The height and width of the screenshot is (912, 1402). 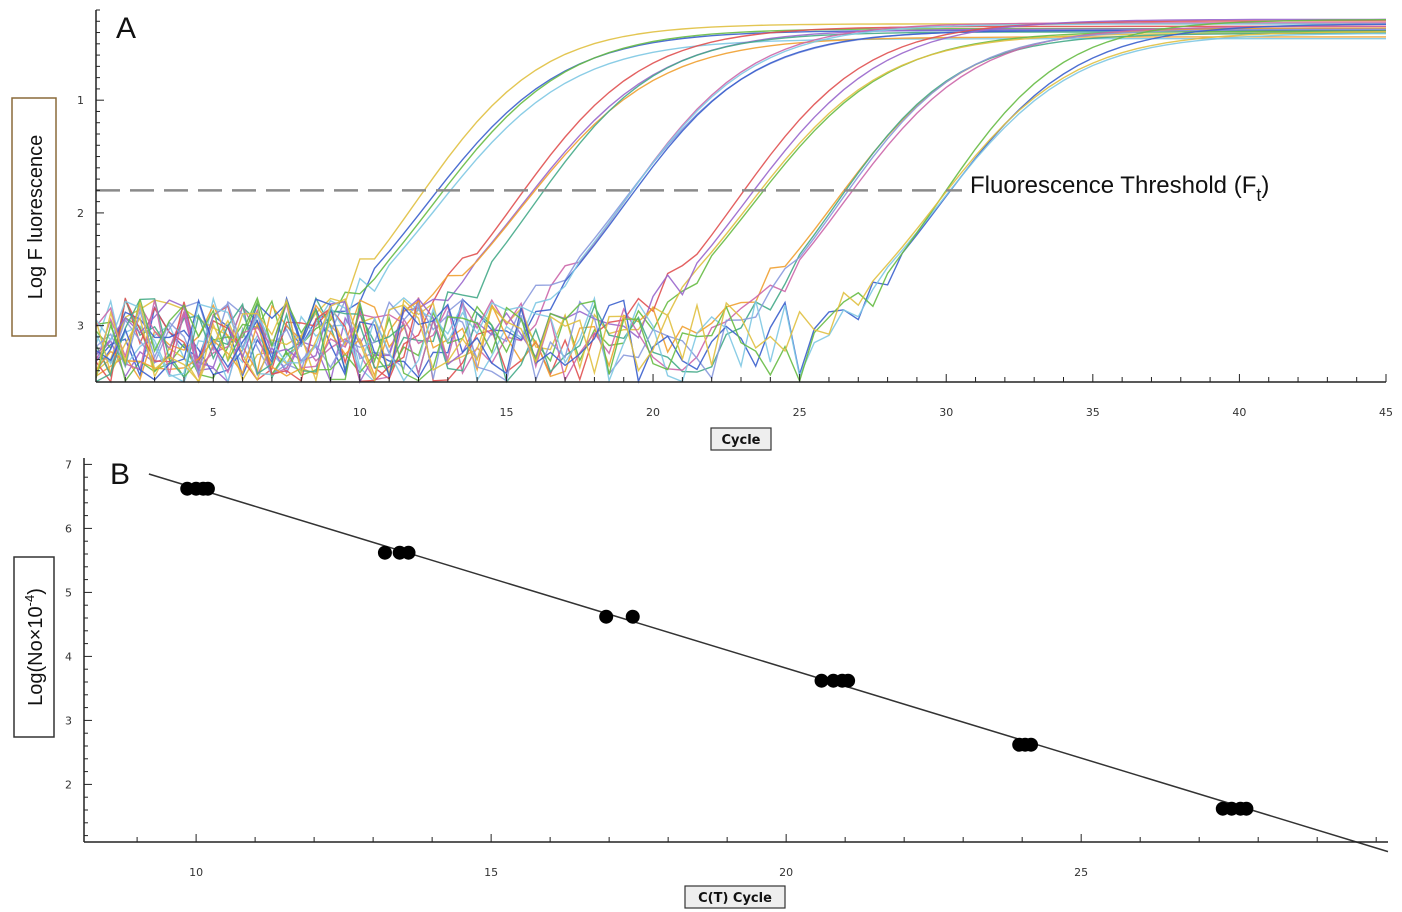 What do you see at coordinates (1265, 185) in the screenshot?
I see `threshold-label-close: )` at bounding box center [1265, 185].